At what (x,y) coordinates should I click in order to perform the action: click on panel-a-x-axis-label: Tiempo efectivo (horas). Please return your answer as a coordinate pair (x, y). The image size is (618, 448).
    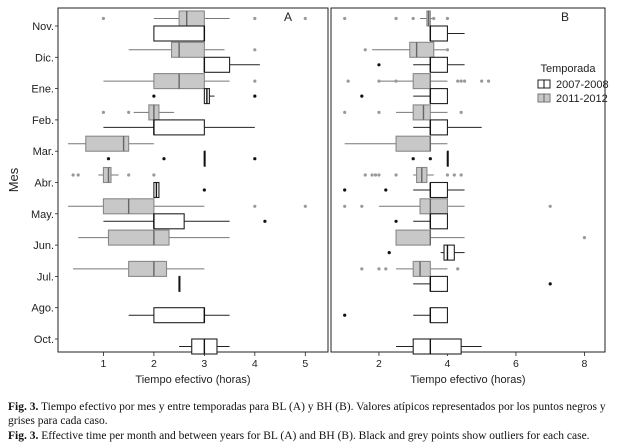
    Looking at the image, I should click on (192, 380).